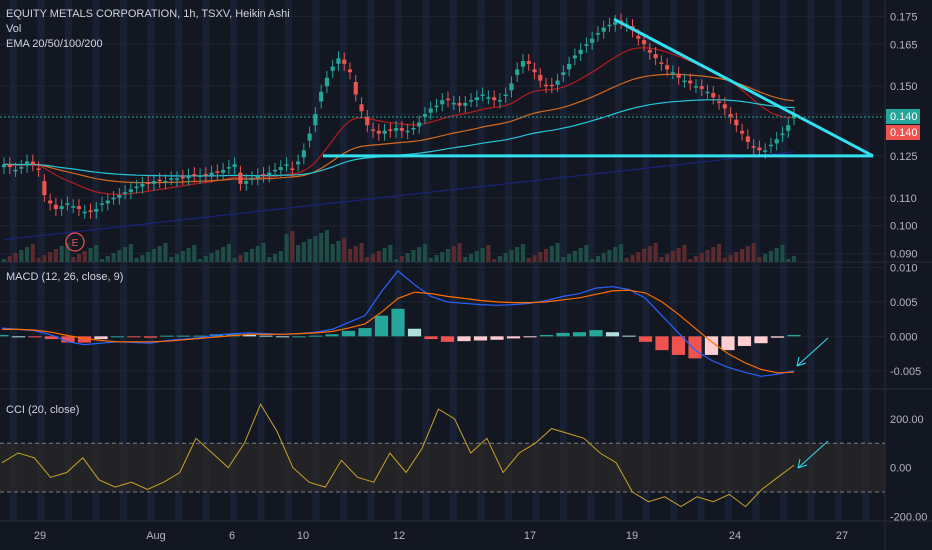 This screenshot has height=550, width=932. Describe the element at coordinates (43, 410) in the screenshot. I see `cci-title: CCI (20, close)` at that location.